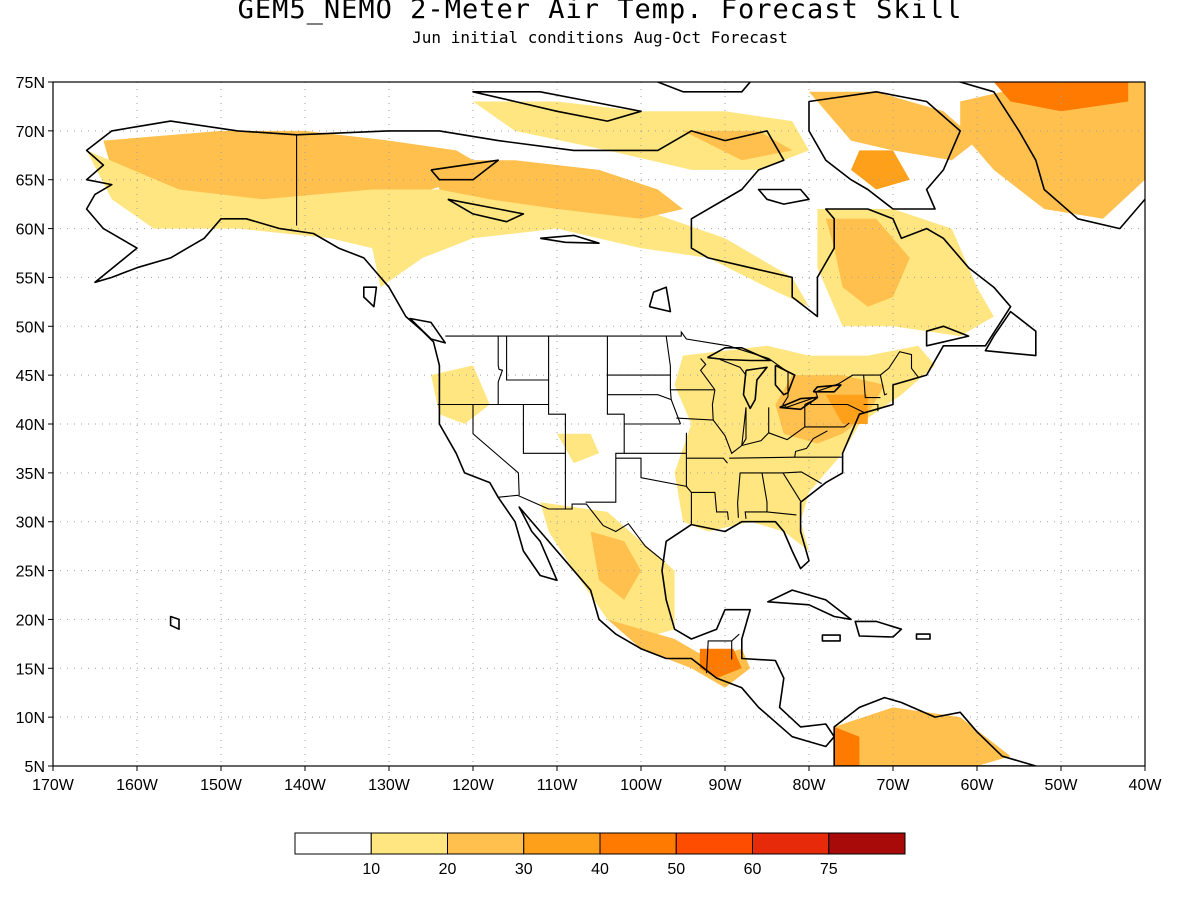 Image resolution: width=1200 pixels, height=900 pixels. What do you see at coordinates (30, 376) in the screenshot?
I see `lat-tick-label: 45N` at bounding box center [30, 376].